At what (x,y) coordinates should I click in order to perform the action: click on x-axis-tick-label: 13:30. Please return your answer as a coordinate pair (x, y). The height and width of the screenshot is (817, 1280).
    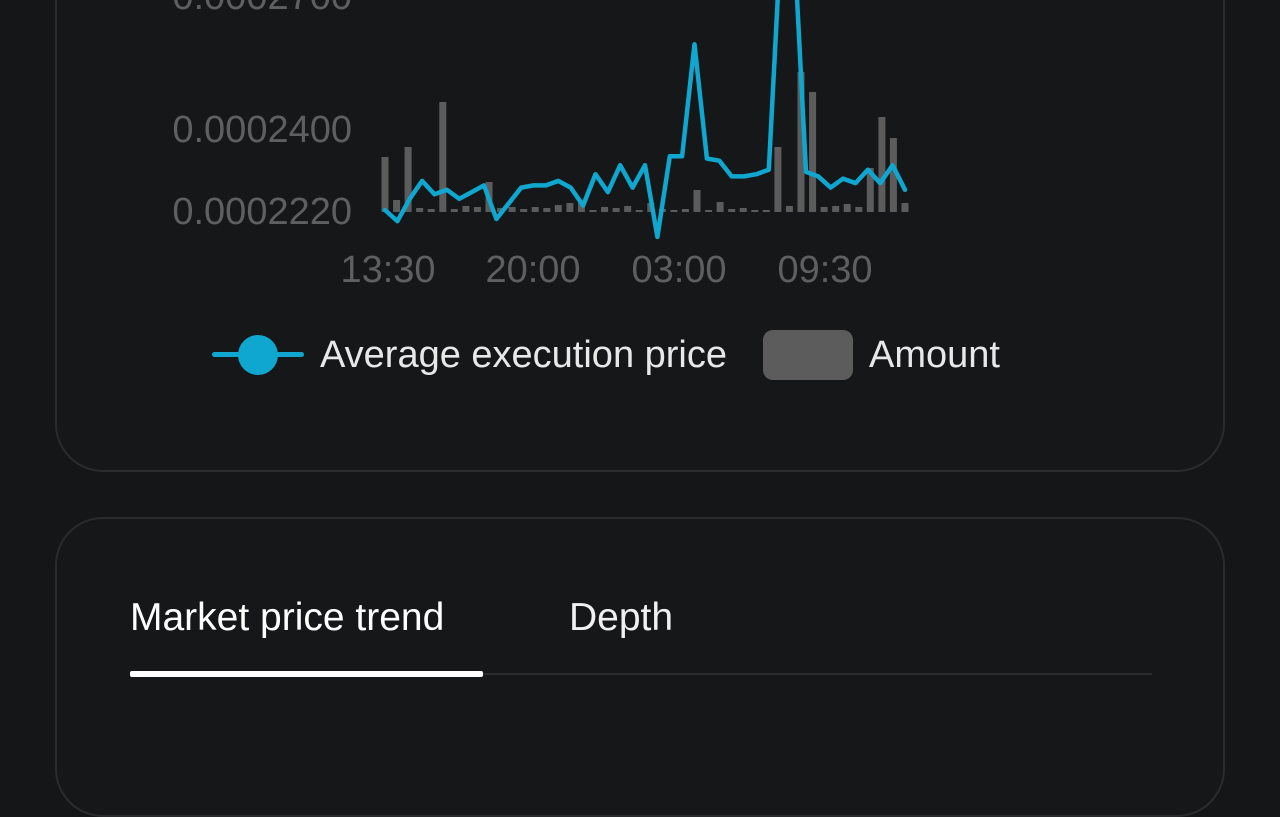
    Looking at the image, I should click on (387, 270).